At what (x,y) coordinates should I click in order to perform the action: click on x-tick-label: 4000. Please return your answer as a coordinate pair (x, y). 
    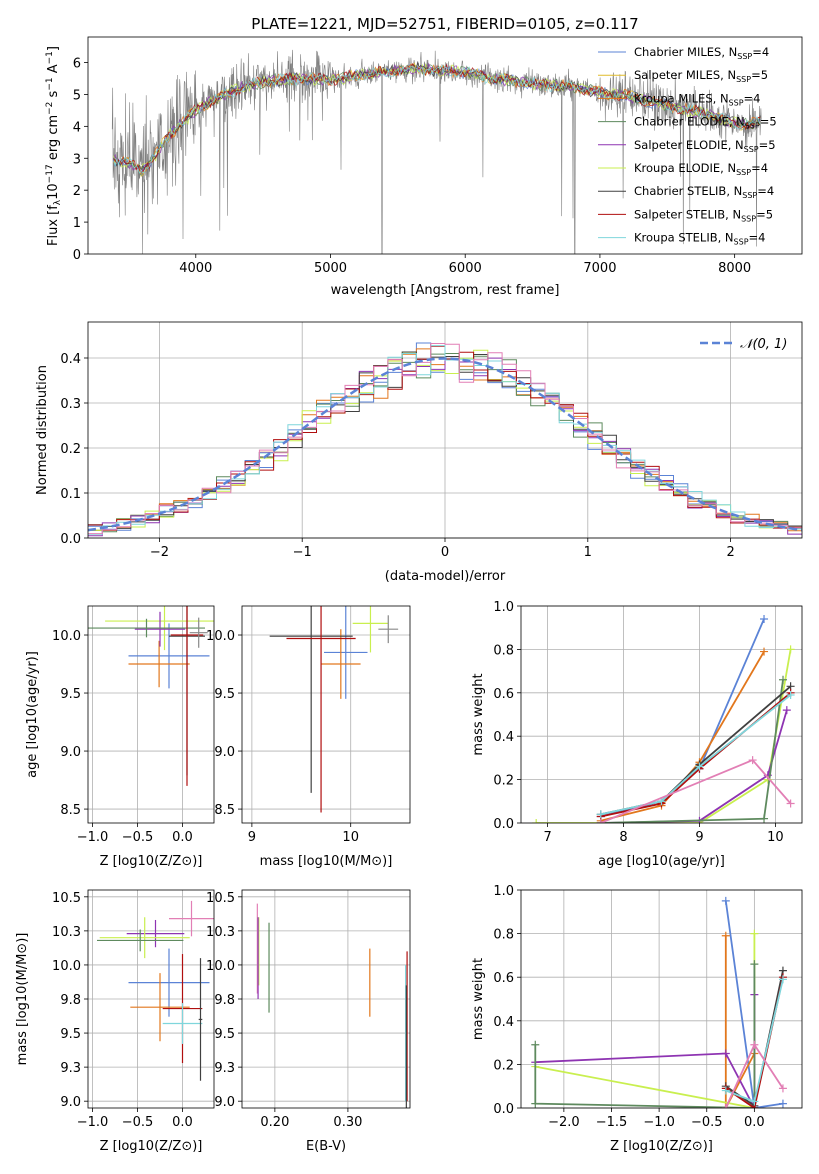
    Looking at the image, I should click on (195, 268).